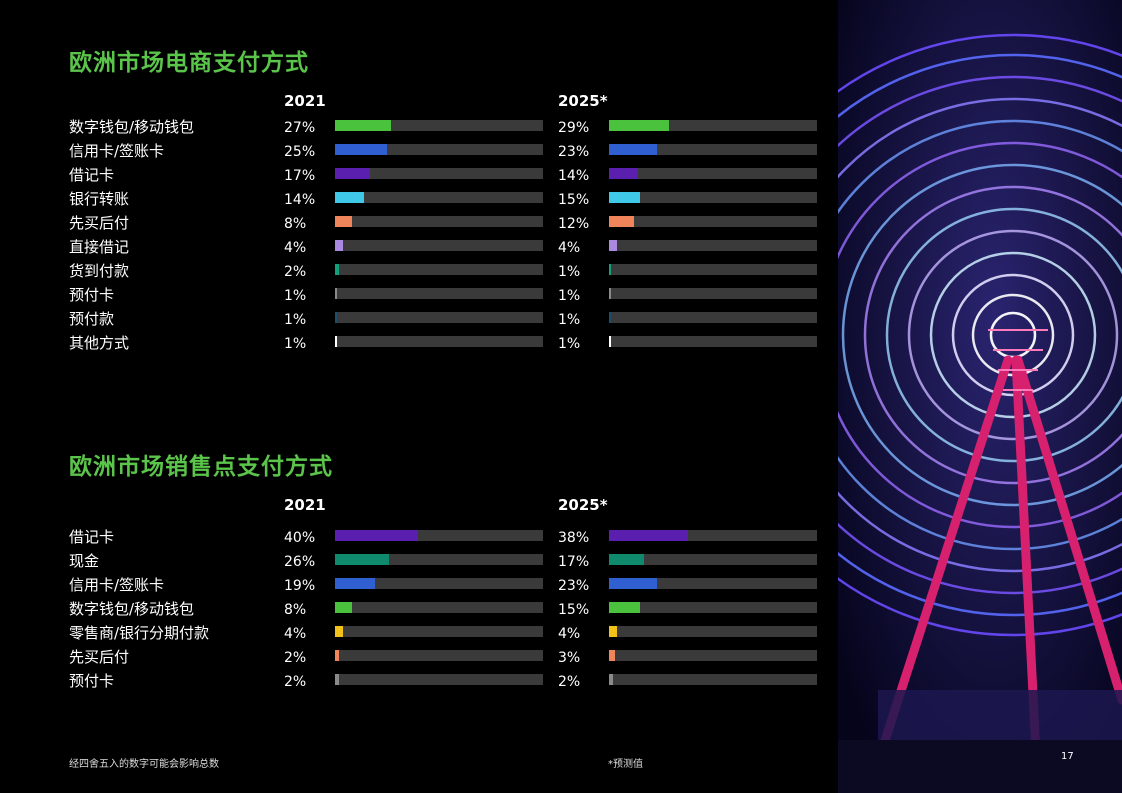 The width and height of the screenshot is (1122, 793). Describe the element at coordinates (300, 152) in the screenshot. I see `data-value-label: 25%` at that location.